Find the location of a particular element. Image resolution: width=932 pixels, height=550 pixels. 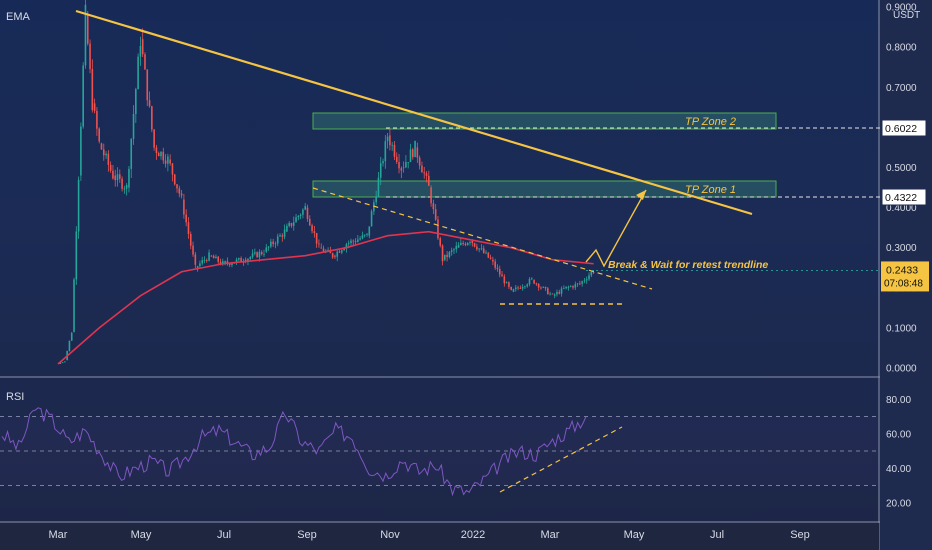

price-tick-label: 0.1000 is located at coordinates (901, 328).